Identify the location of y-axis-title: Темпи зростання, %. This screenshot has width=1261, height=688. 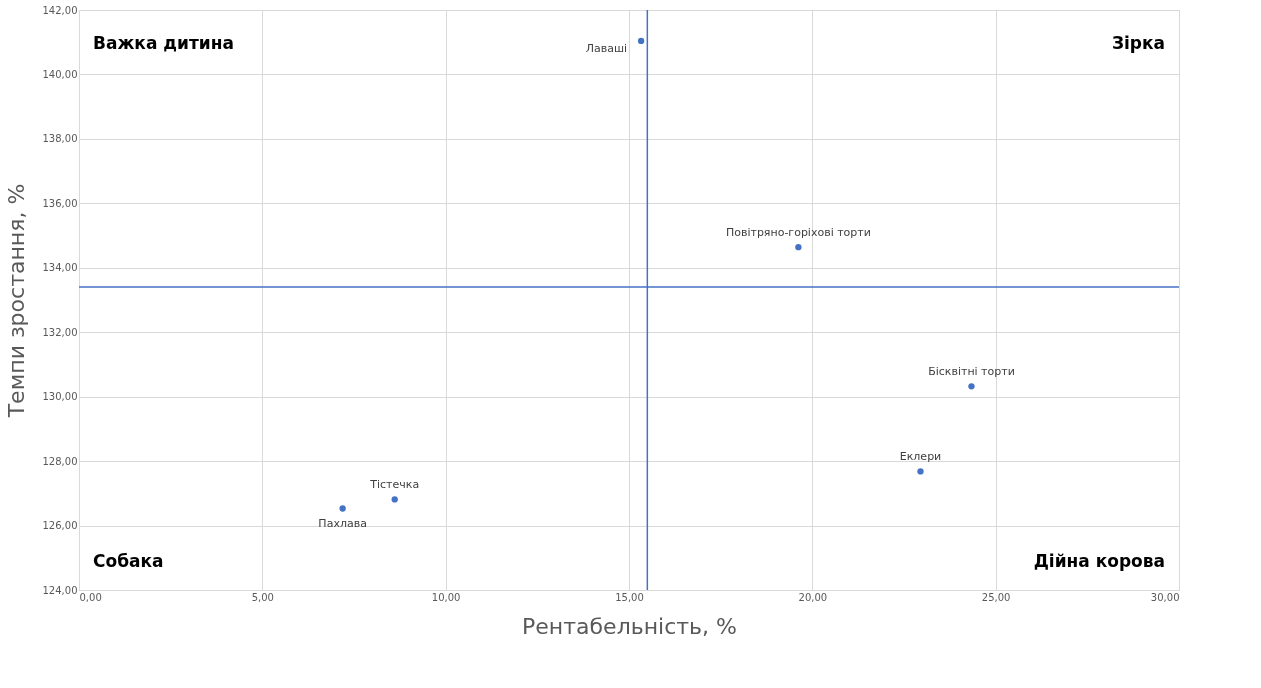
(16, 301).